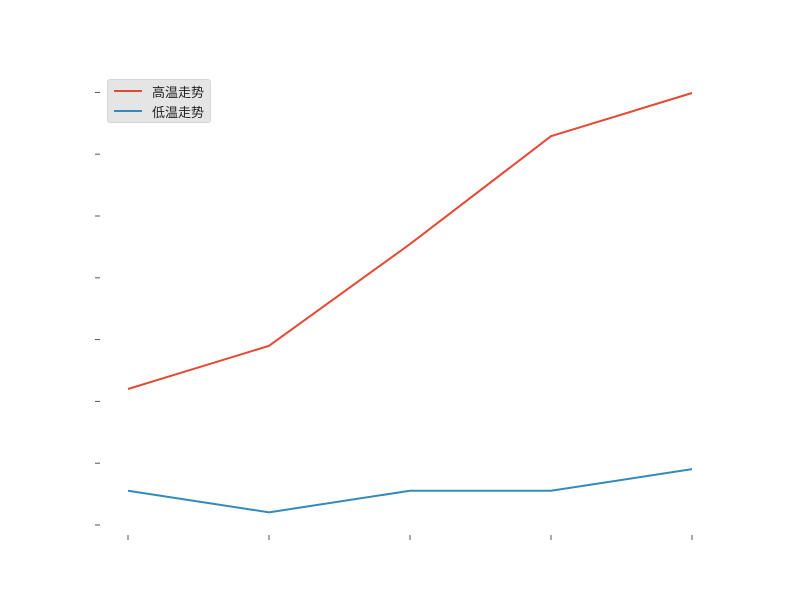 The width and height of the screenshot is (800, 600). Describe the element at coordinates (97, 308) in the screenshot. I see `y-axis-ticks` at that location.